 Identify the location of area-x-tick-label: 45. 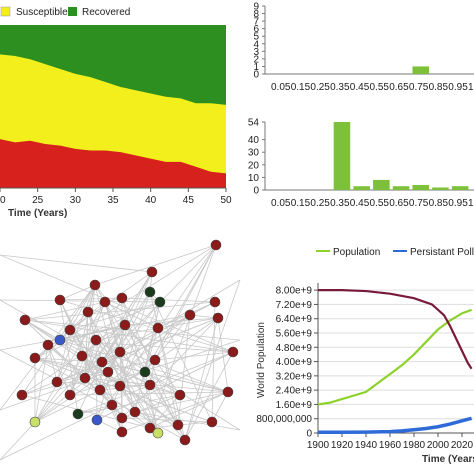
(189, 200).